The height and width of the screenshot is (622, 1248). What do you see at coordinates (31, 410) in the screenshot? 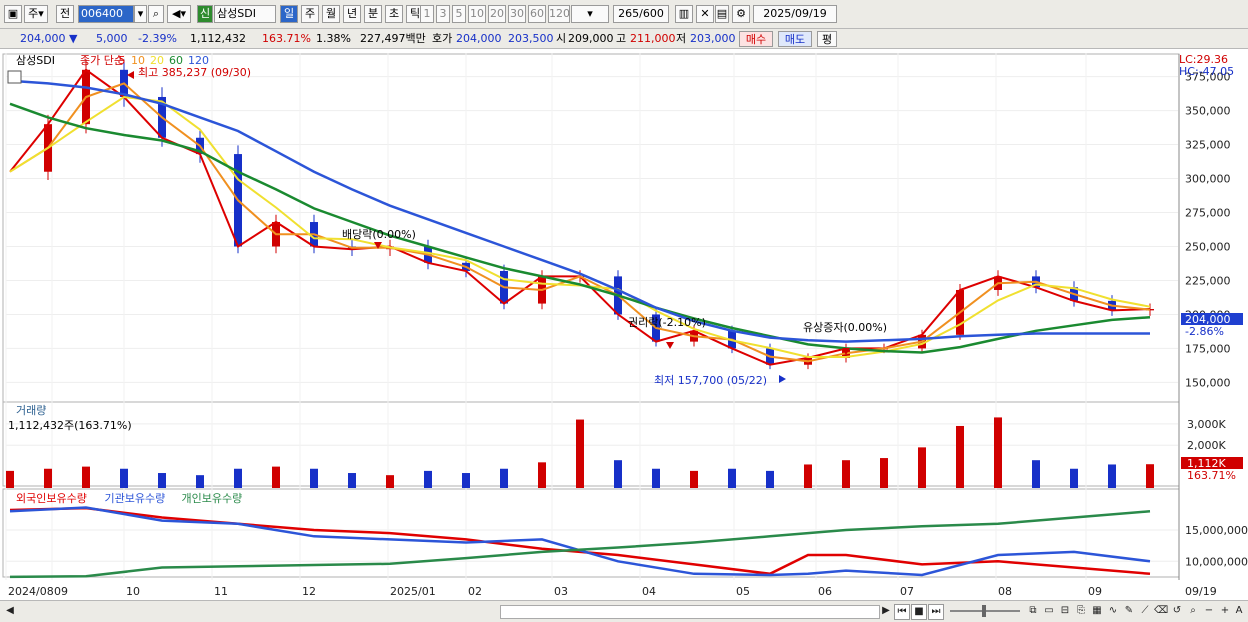
I see `volume-title: 거래량` at bounding box center [31, 410].